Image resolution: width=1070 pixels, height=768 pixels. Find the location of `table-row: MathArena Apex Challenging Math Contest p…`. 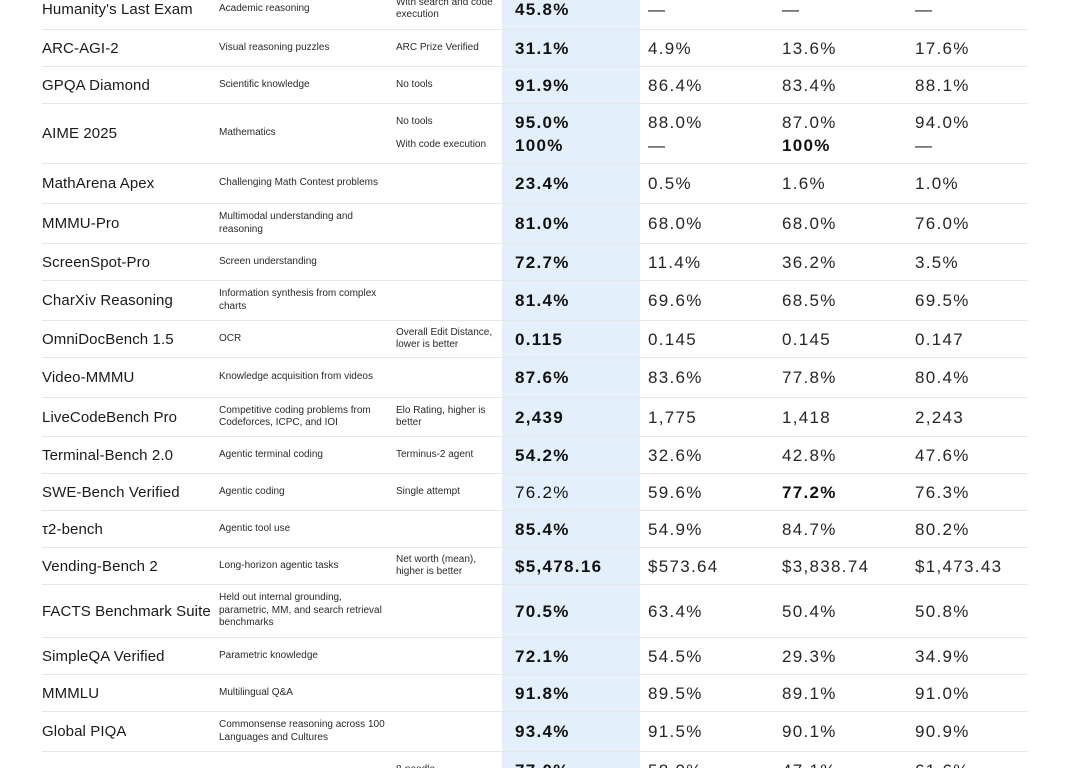

table-row: MathArena Apex Challenging Math Contest p… is located at coordinates (535, 184).